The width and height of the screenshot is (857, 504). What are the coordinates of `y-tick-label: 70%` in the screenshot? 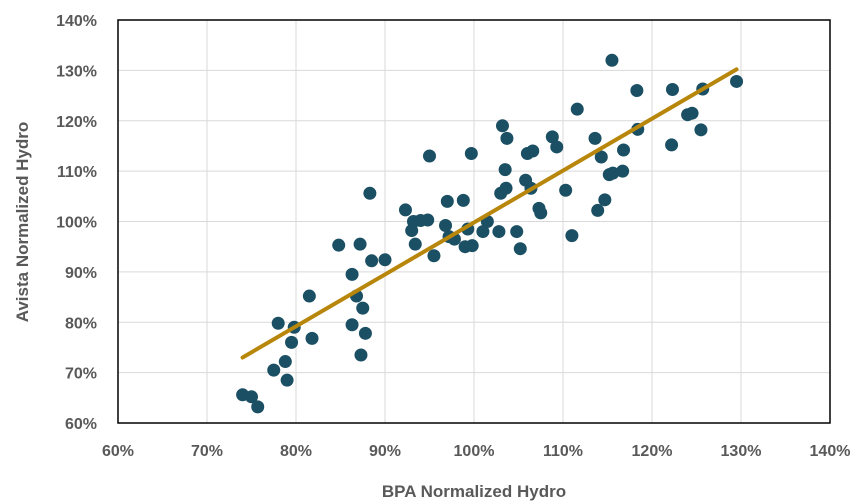 It's located at (81, 374).